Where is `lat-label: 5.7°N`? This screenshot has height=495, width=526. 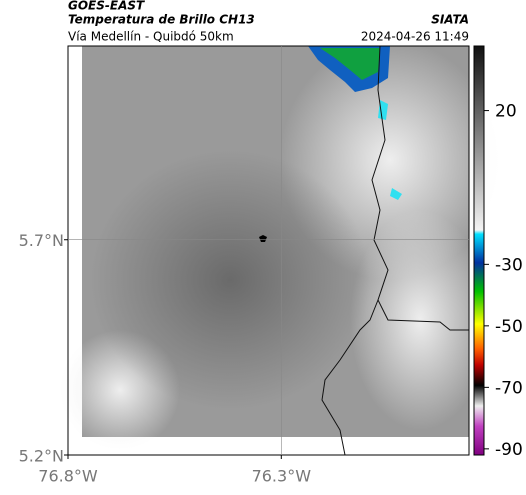
lat-label: 5.7°N is located at coordinates (41, 240).